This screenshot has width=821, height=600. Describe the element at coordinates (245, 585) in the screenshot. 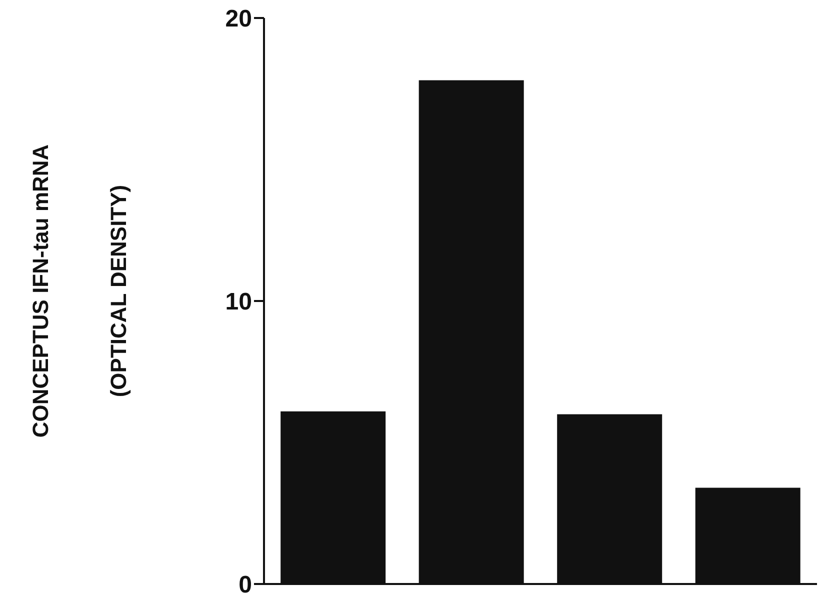

I see `y-tick-label: 0` at that location.